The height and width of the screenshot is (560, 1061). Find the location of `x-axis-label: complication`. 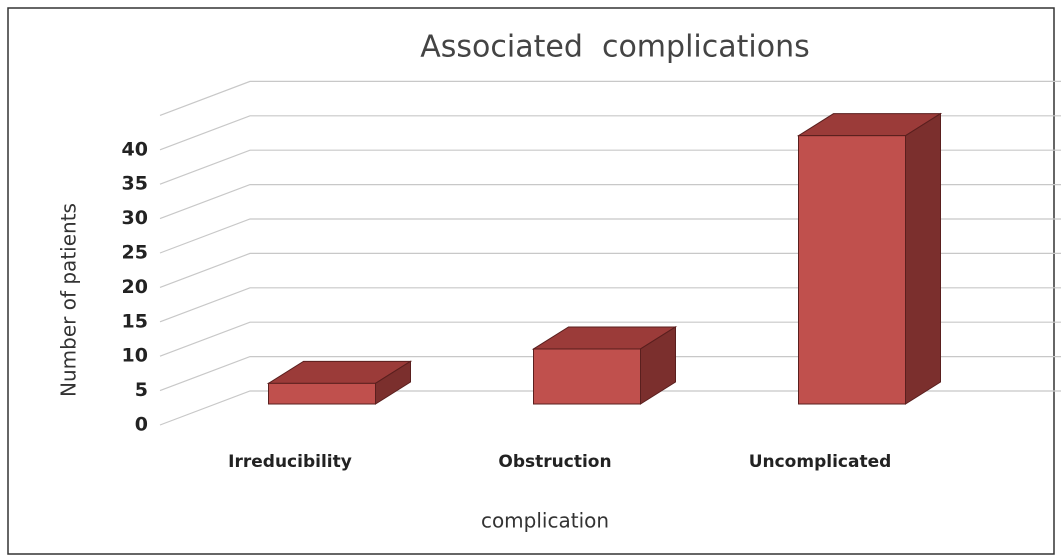

x-axis-label: complication is located at coordinates (545, 521).